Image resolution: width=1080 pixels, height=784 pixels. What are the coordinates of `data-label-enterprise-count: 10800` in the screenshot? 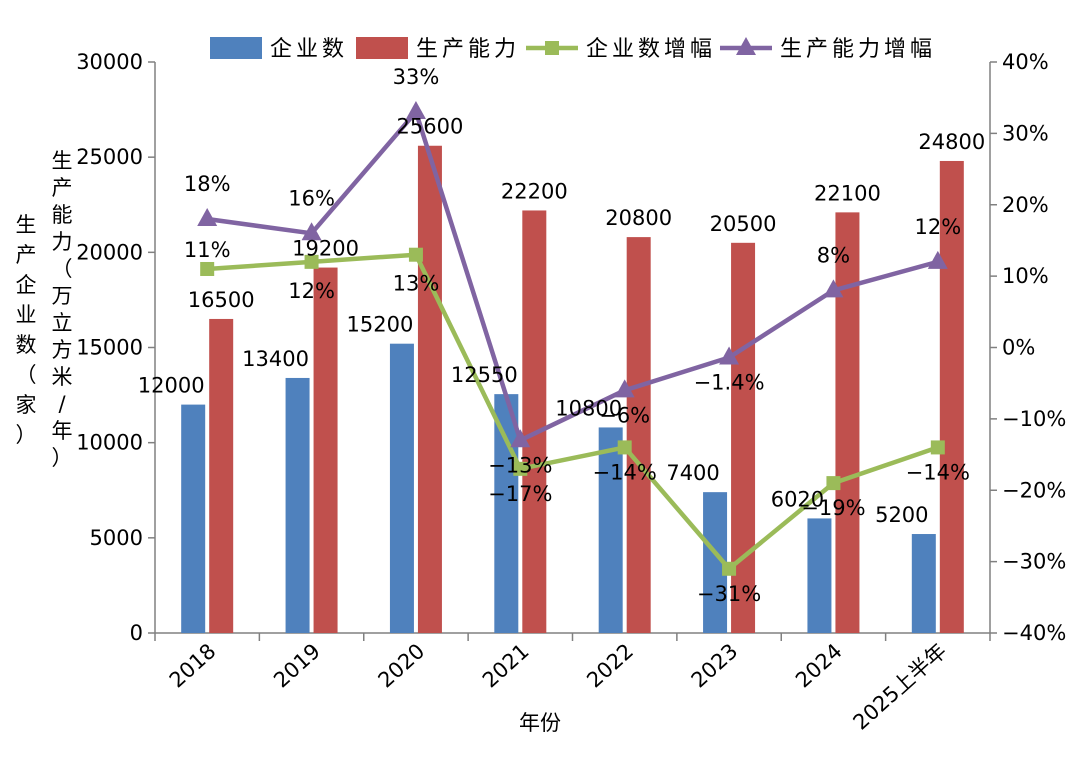 It's located at (588, 408).